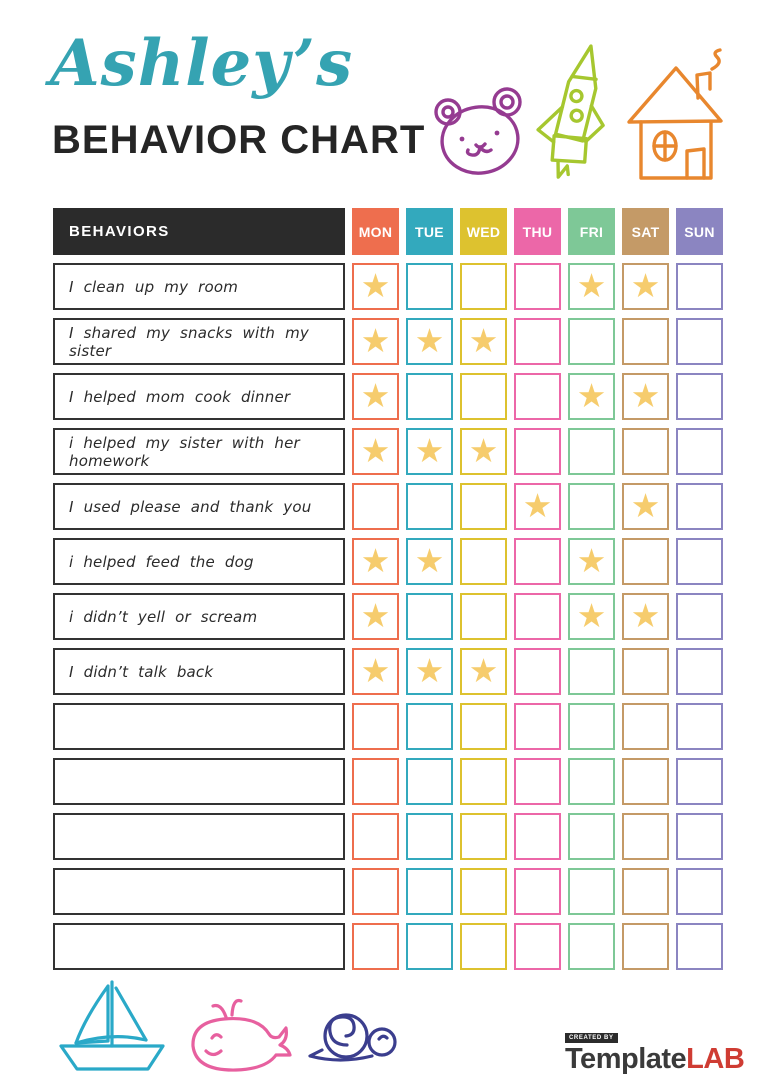 The height and width of the screenshot is (1086, 768). What do you see at coordinates (537, 506) in the screenshot?
I see `day-cell-thu: ★` at bounding box center [537, 506].